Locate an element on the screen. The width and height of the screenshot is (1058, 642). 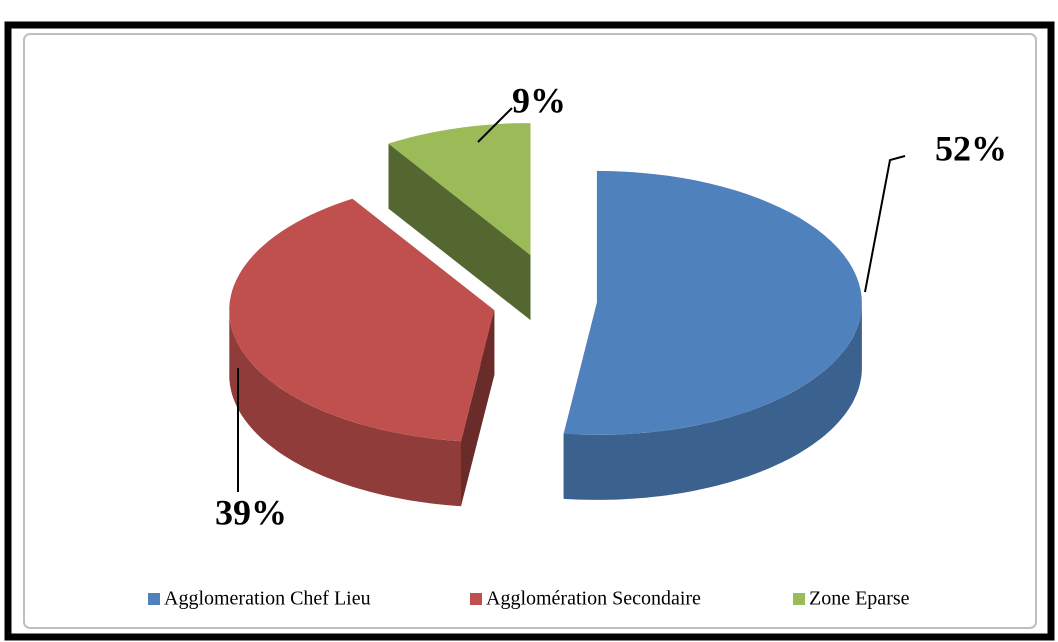
legend-label: Agglomeration Chef Lieu is located at coordinates (267, 599).